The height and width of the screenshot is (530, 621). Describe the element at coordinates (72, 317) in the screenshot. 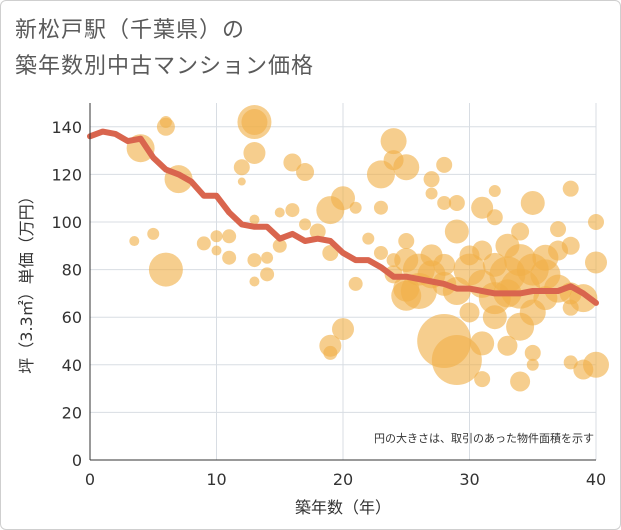

I see `y-tick-label: 60` at that location.